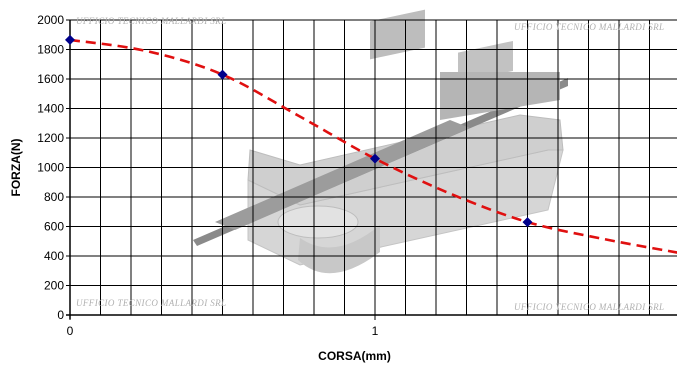 The image size is (677, 365). What do you see at coordinates (318, 222) in the screenshot?
I see `illustration-end-face` at bounding box center [318, 222].